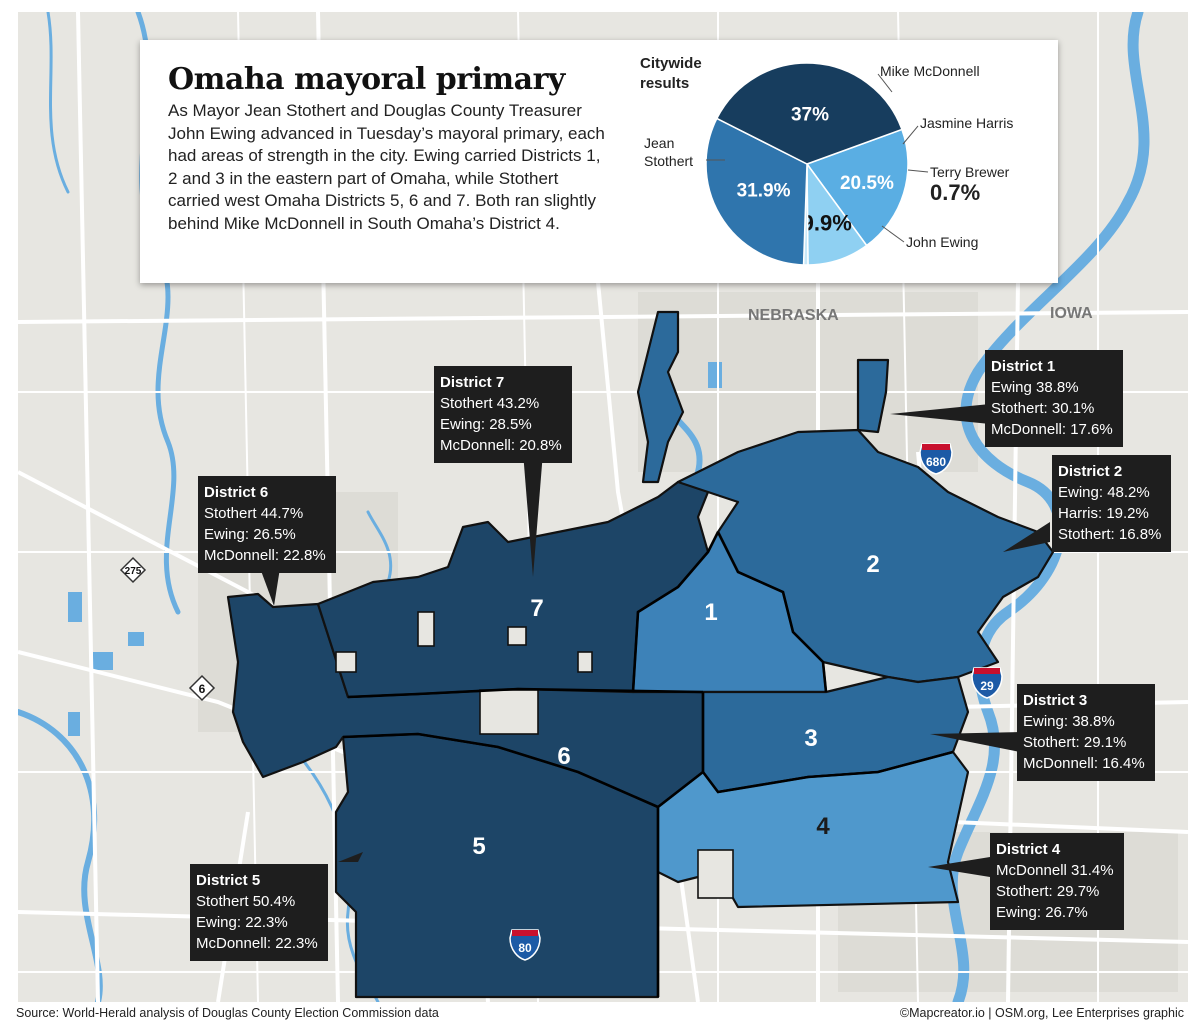 The image size is (1200, 1035). Describe the element at coordinates (1055, 870) in the screenshot. I see `callout-district-4-line-1: McDonnell 31.4%` at that location.